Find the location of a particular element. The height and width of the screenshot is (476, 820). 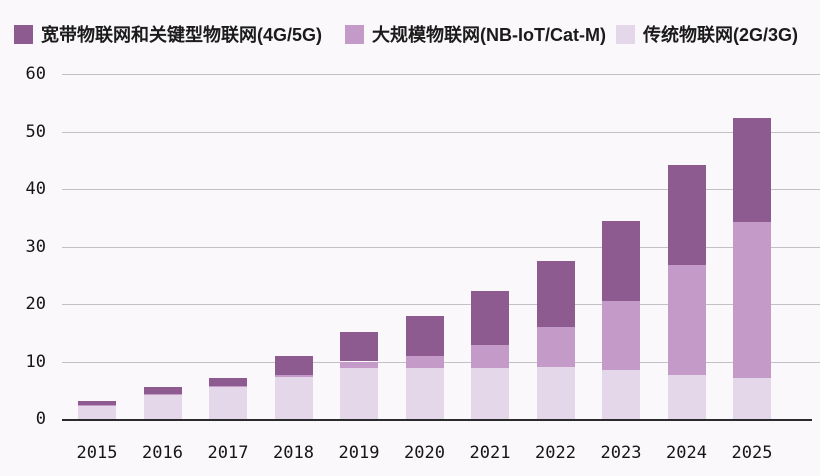

legend-item-2: 传统物联网(2G/3G) is located at coordinates (707, 34).